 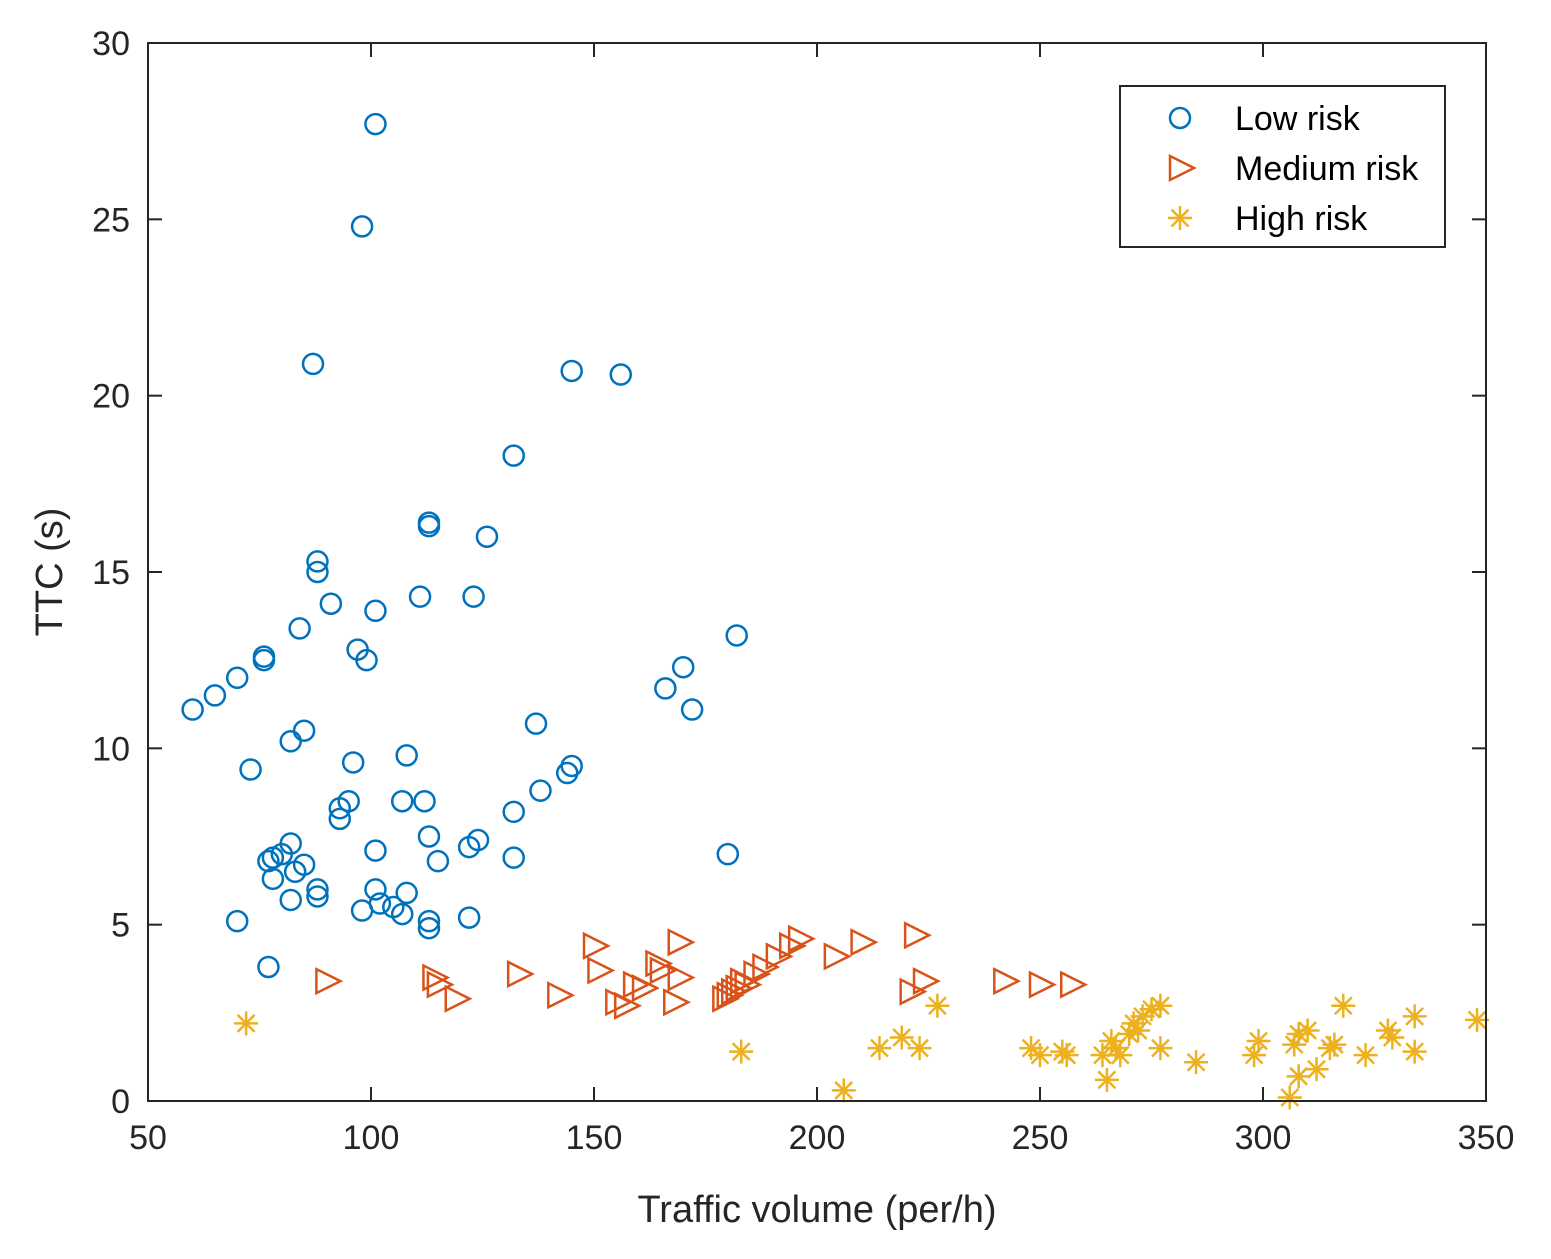 I want to click on legend-box, so click(x=1282, y=166).